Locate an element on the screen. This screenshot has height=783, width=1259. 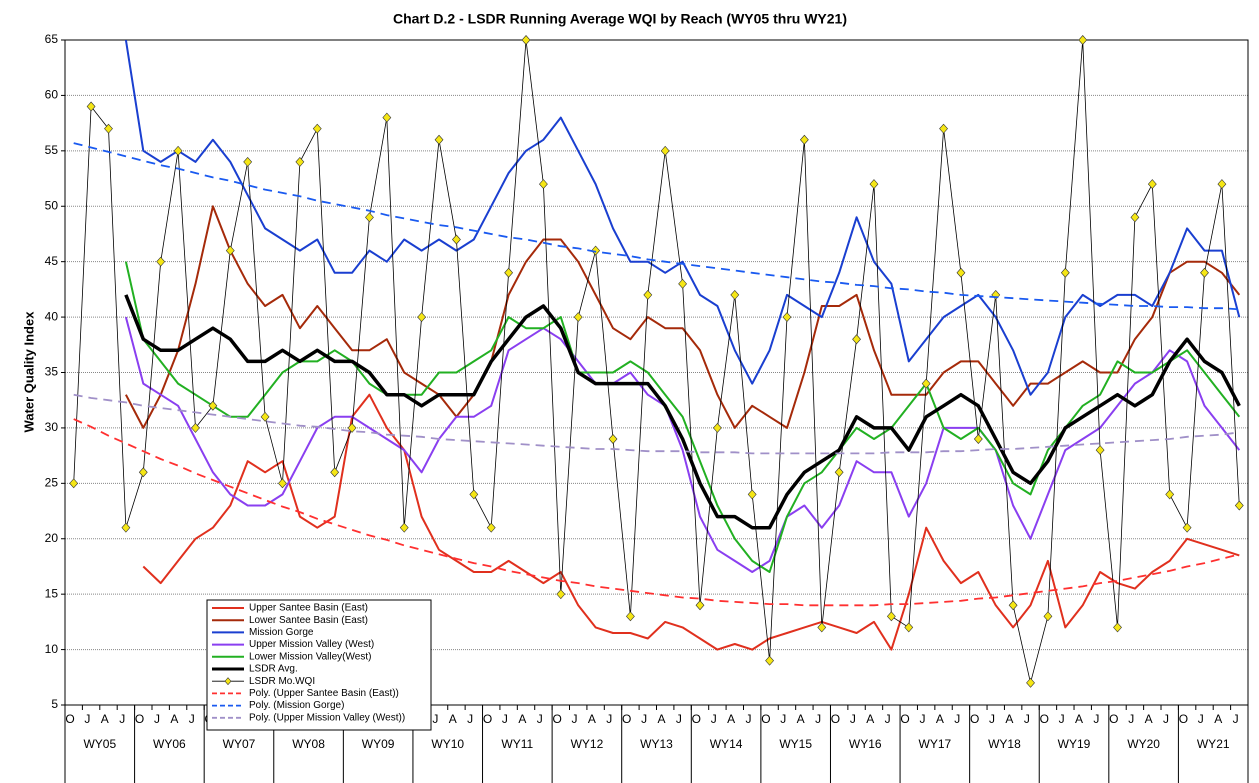
group-label: WY10 is located at coordinates (447, 744).